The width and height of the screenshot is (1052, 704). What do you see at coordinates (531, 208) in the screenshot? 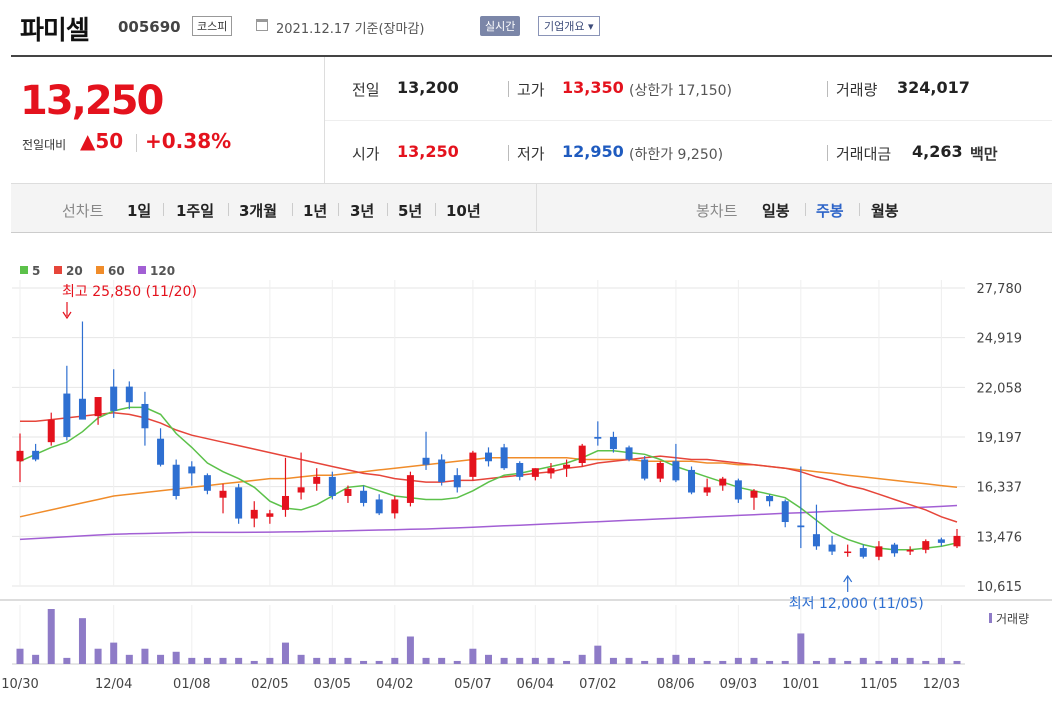
I see `chart-period-bar` at bounding box center [531, 208].